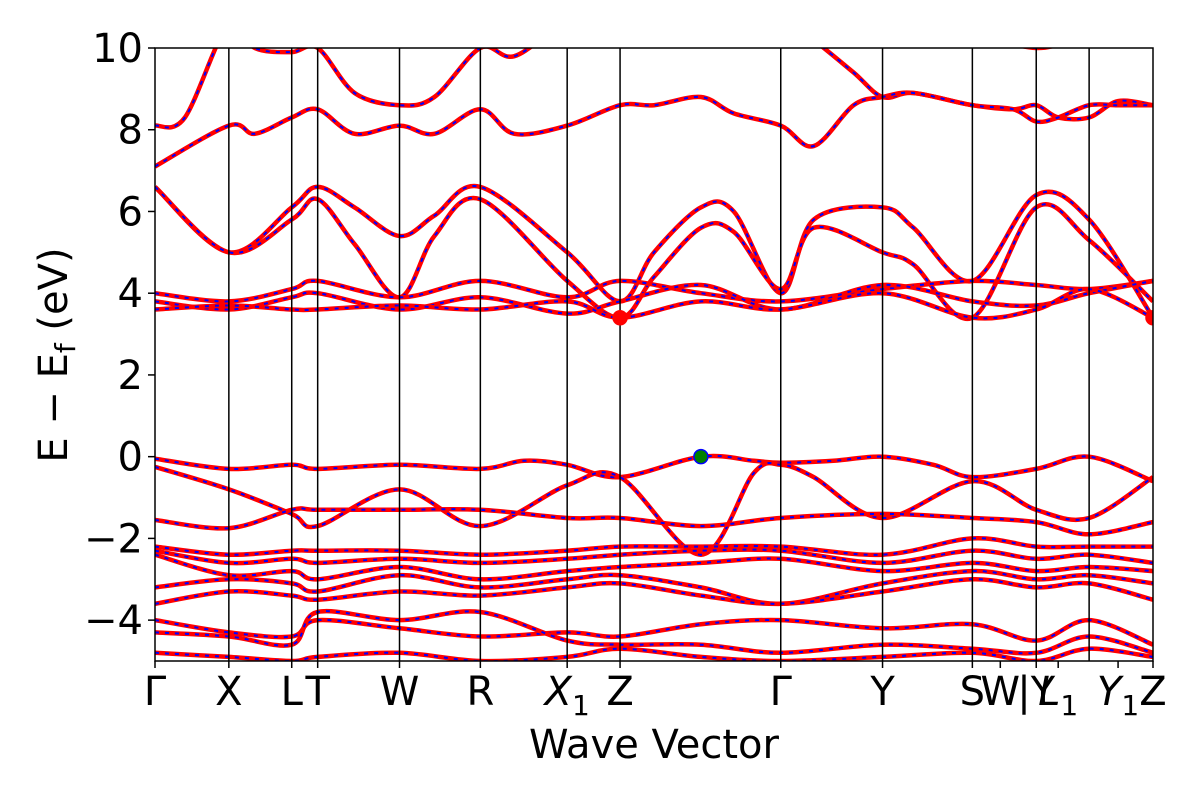  What do you see at coordinates (701, 456) in the screenshot?
I see `valence-band-max-marker` at bounding box center [701, 456].